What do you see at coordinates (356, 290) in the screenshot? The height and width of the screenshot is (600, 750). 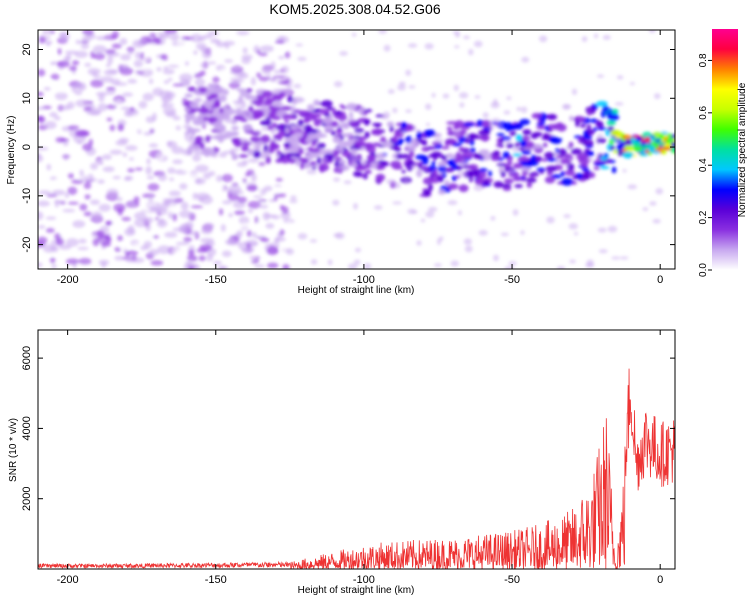 I see `spectrogram-x-label: Height of straight line (km)` at bounding box center [356, 290].